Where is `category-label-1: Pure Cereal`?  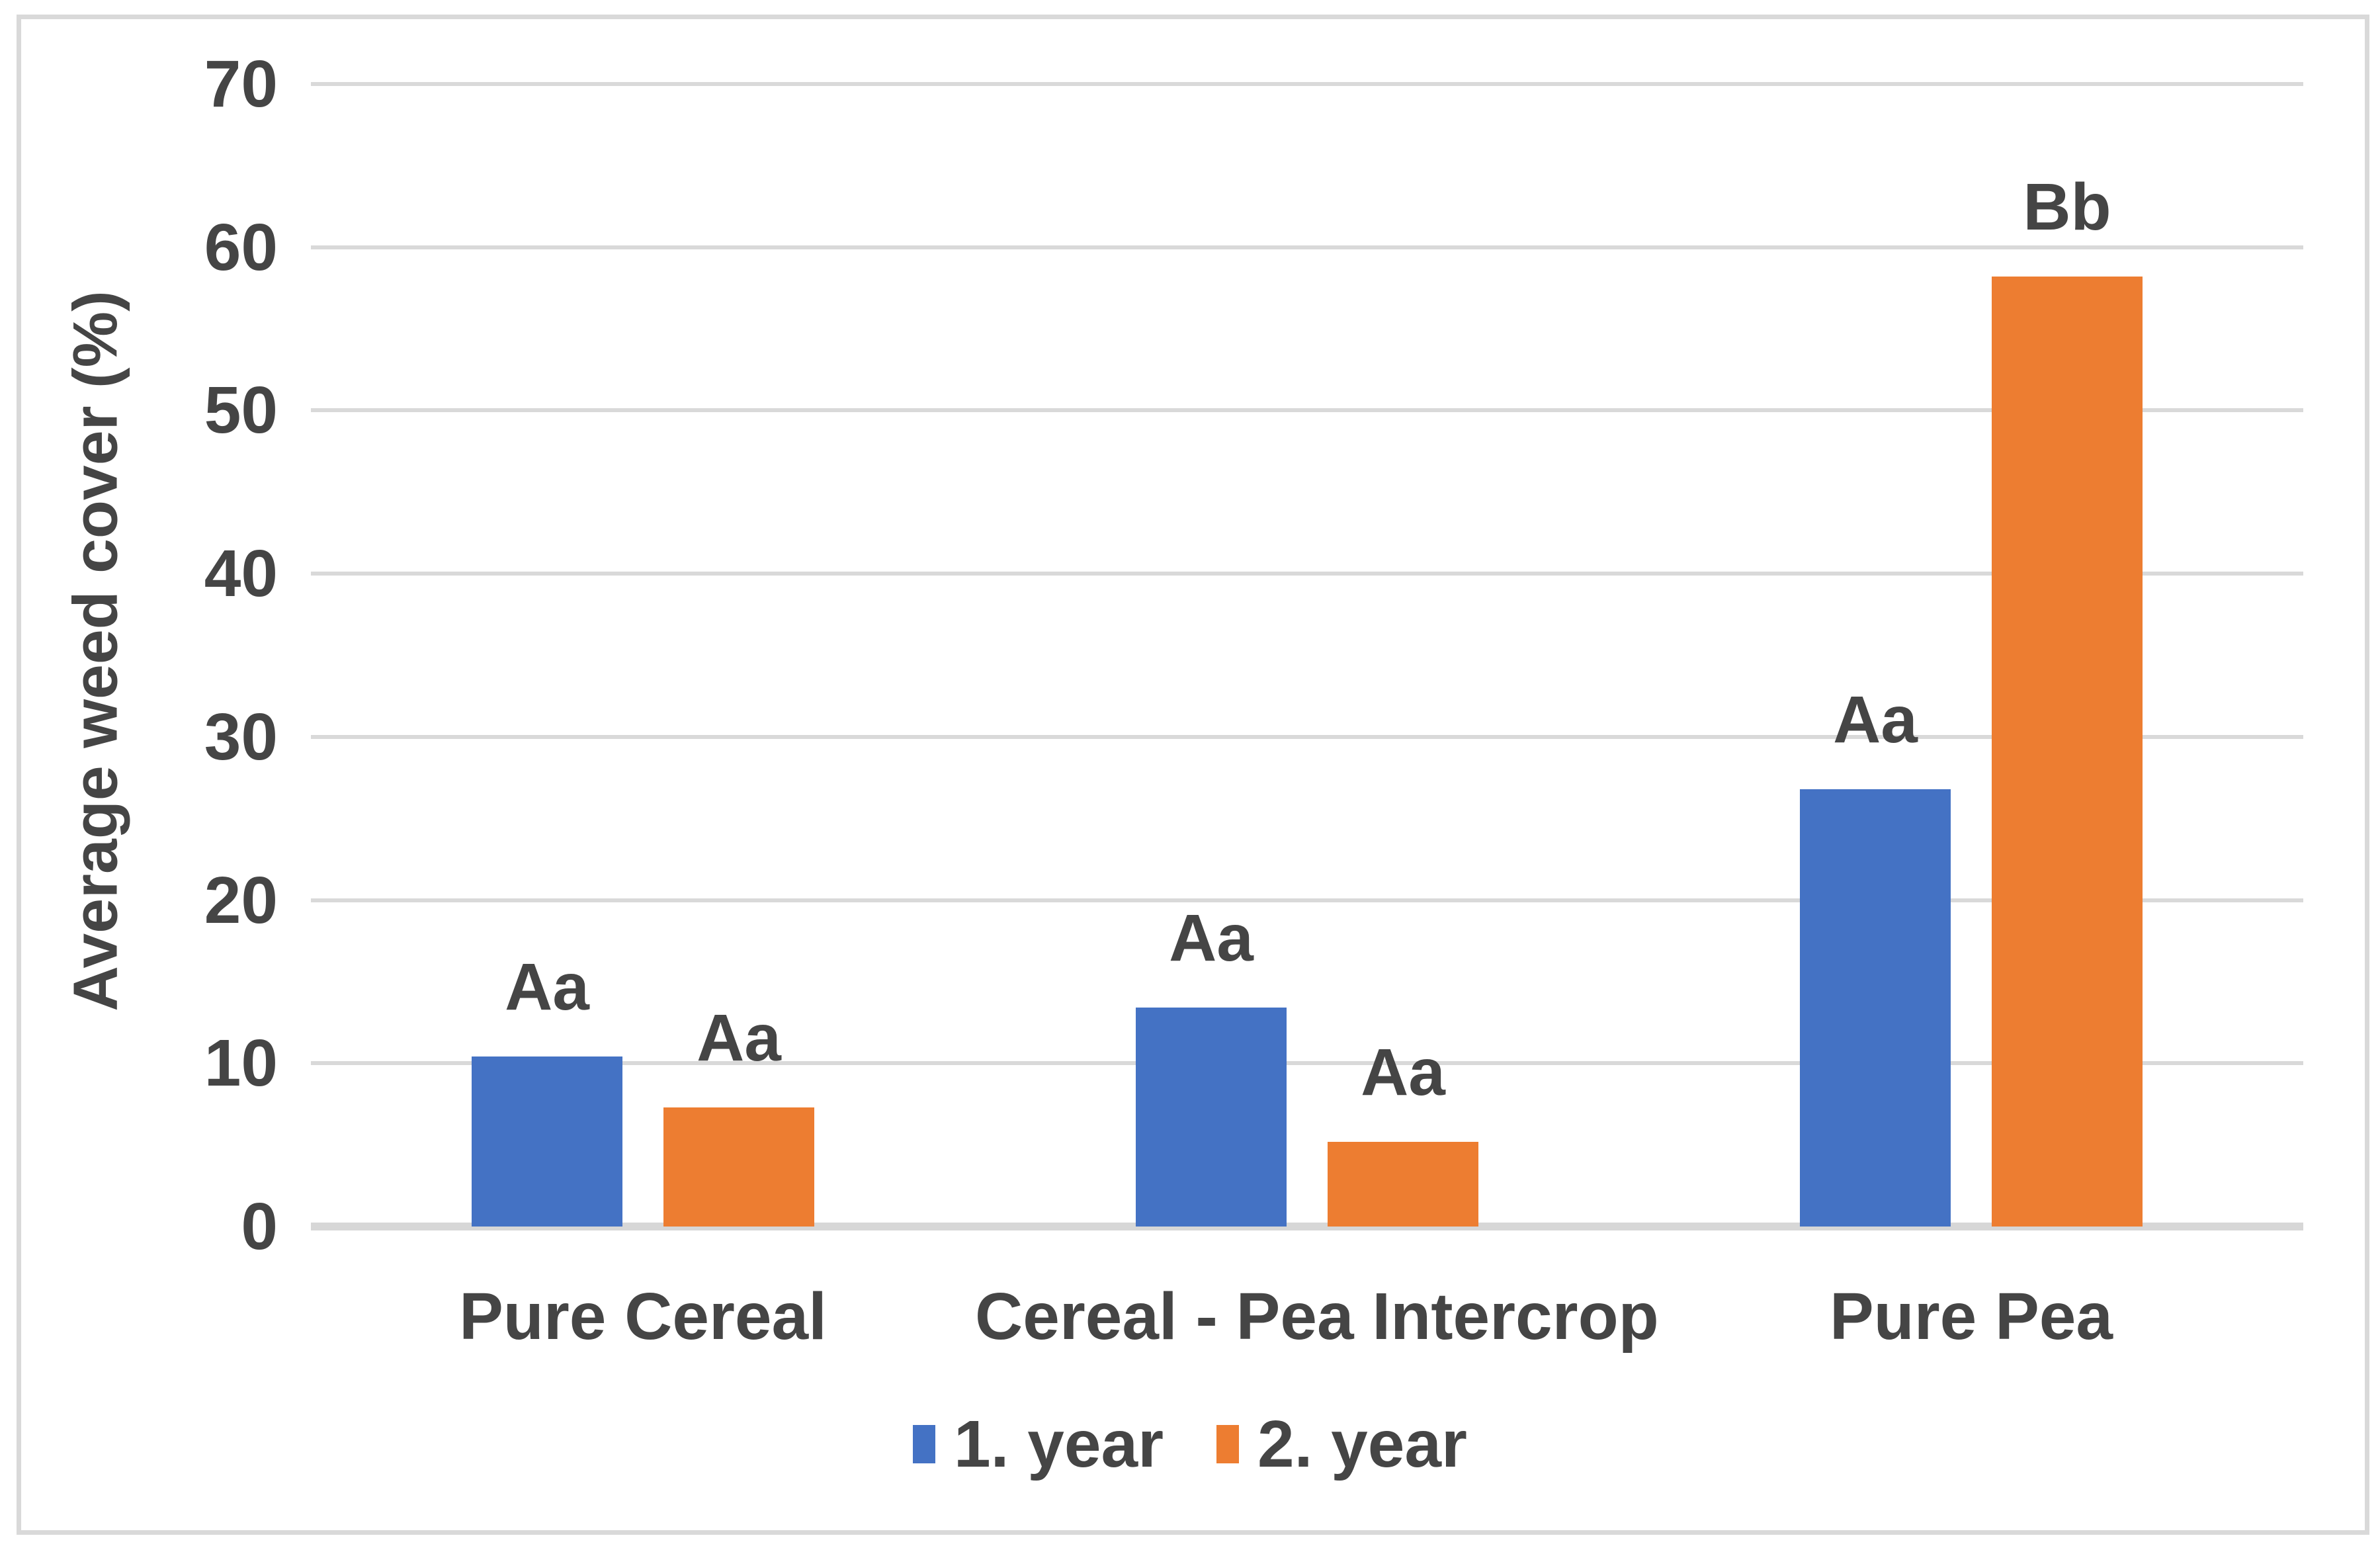
category-label-1: Pure Cereal is located at coordinates (643, 1316).